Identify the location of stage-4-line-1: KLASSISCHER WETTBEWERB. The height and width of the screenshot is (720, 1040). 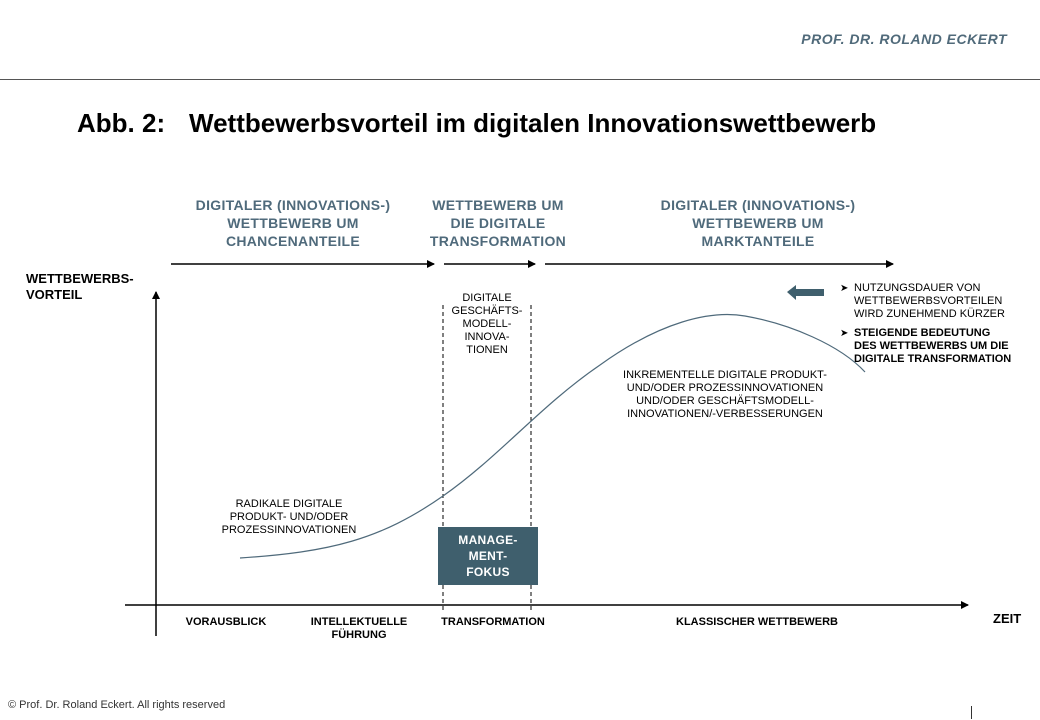
(757, 622).